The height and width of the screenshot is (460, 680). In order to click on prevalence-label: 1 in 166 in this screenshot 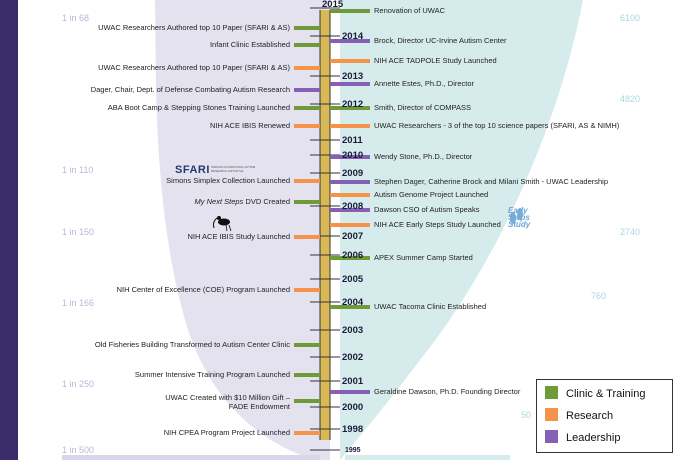, I will do `click(78, 303)`.